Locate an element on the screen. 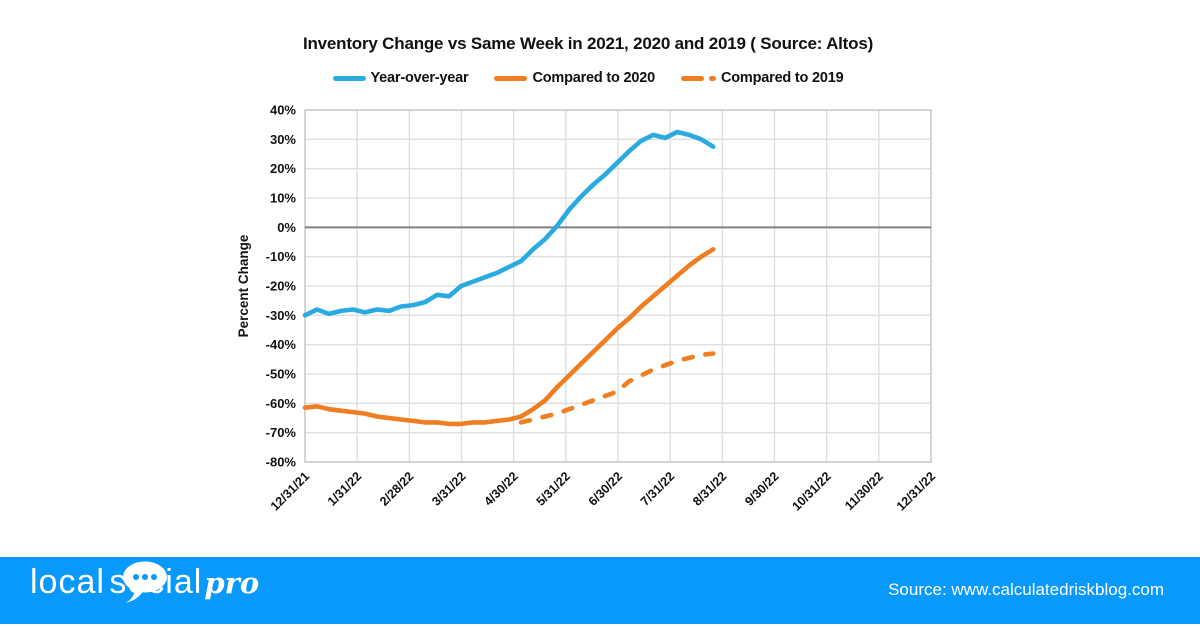 The image size is (1200, 627). legend-item-compared-to-2020: Compared to 2020 is located at coordinates (574, 78).